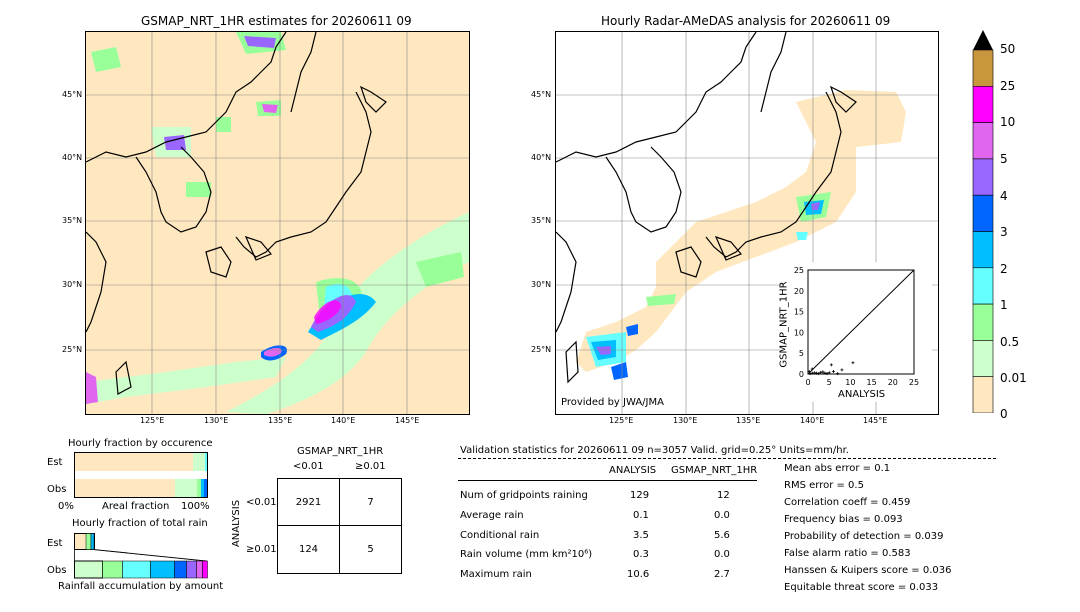 This screenshot has height=612, width=1080. Describe the element at coordinates (261, 549) in the screenshot. I see `contingency-row-header: ≥0.01` at that location.